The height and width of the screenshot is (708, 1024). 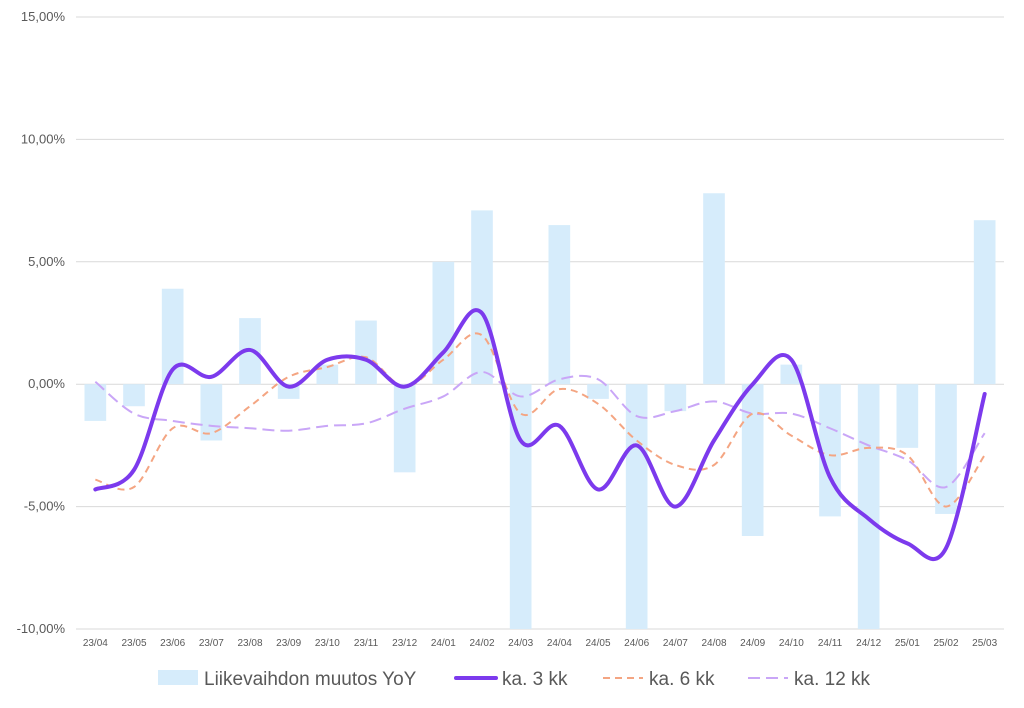 I want to click on x-tick-label: 24/10, so click(x=791, y=643).